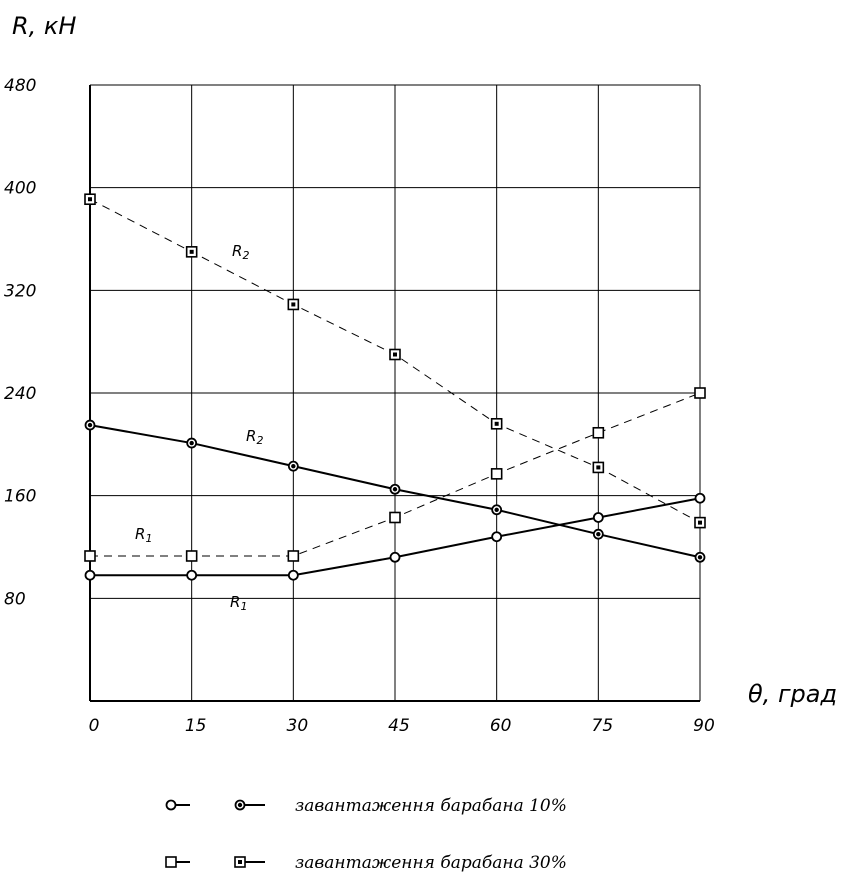  Describe the element at coordinates (94, 726) in the screenshot. I see `x-tick-label: 0` at that location.